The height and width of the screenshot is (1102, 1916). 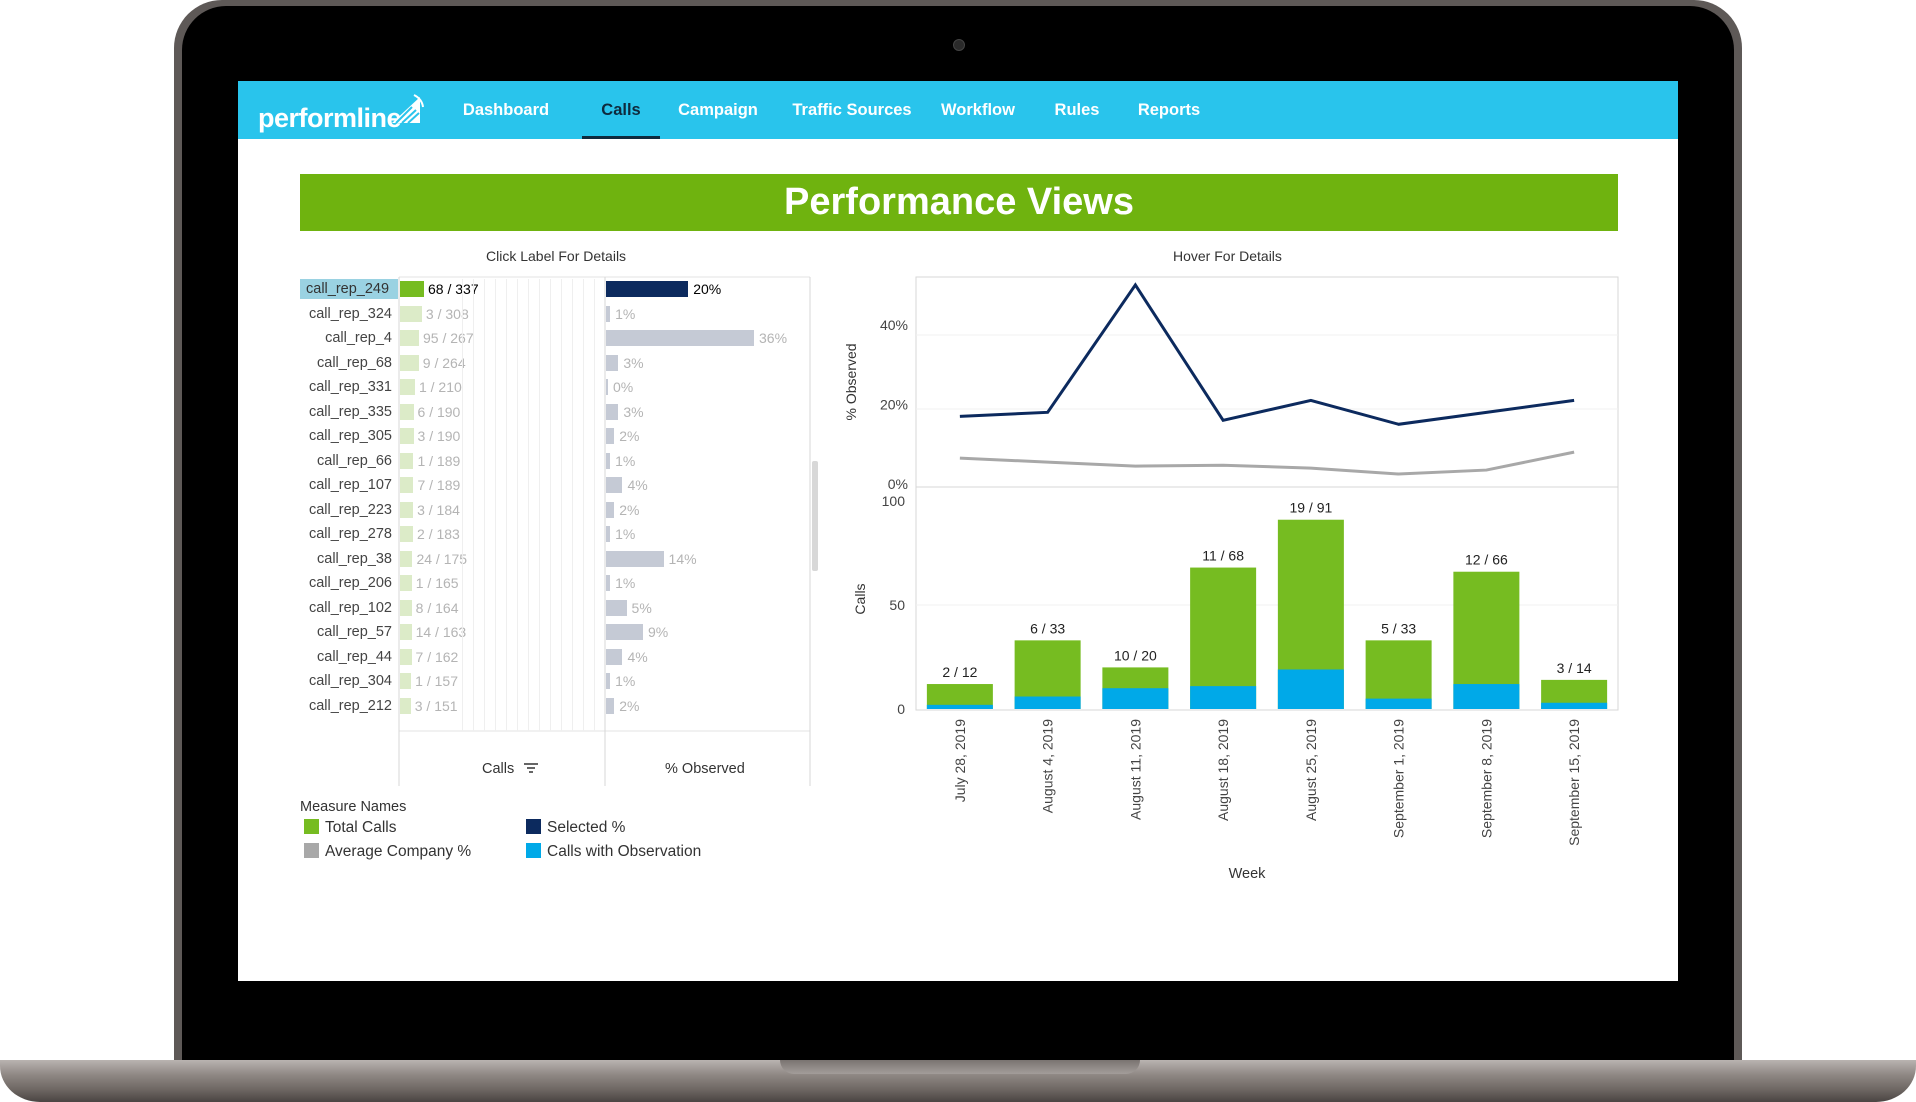 What do you see at coordinates (533, 826) in the screenshot?
I see `legend-swatch` at bounding box center [533, 826].